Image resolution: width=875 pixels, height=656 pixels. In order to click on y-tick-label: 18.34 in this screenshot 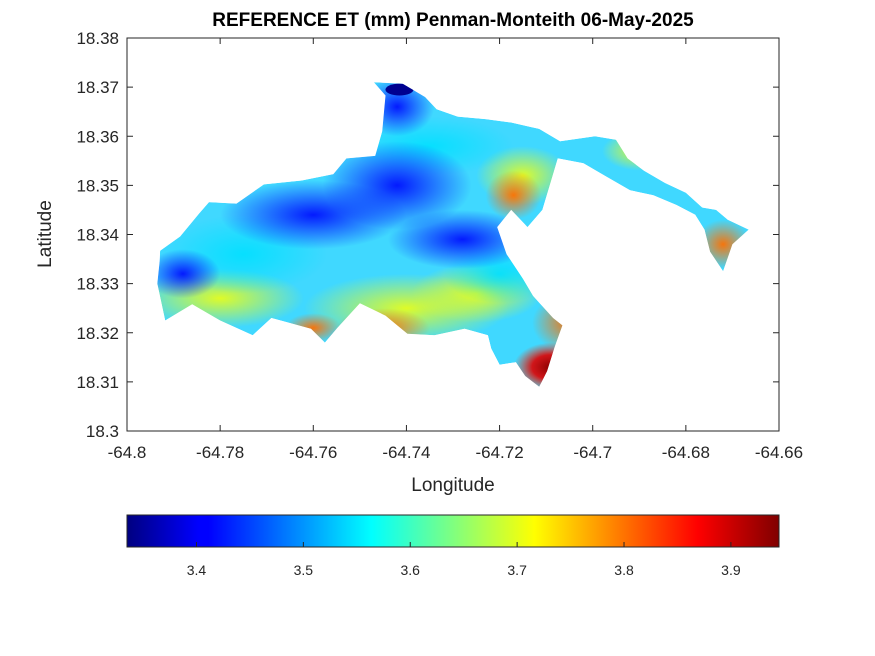, I will do `click(97, 235)`.